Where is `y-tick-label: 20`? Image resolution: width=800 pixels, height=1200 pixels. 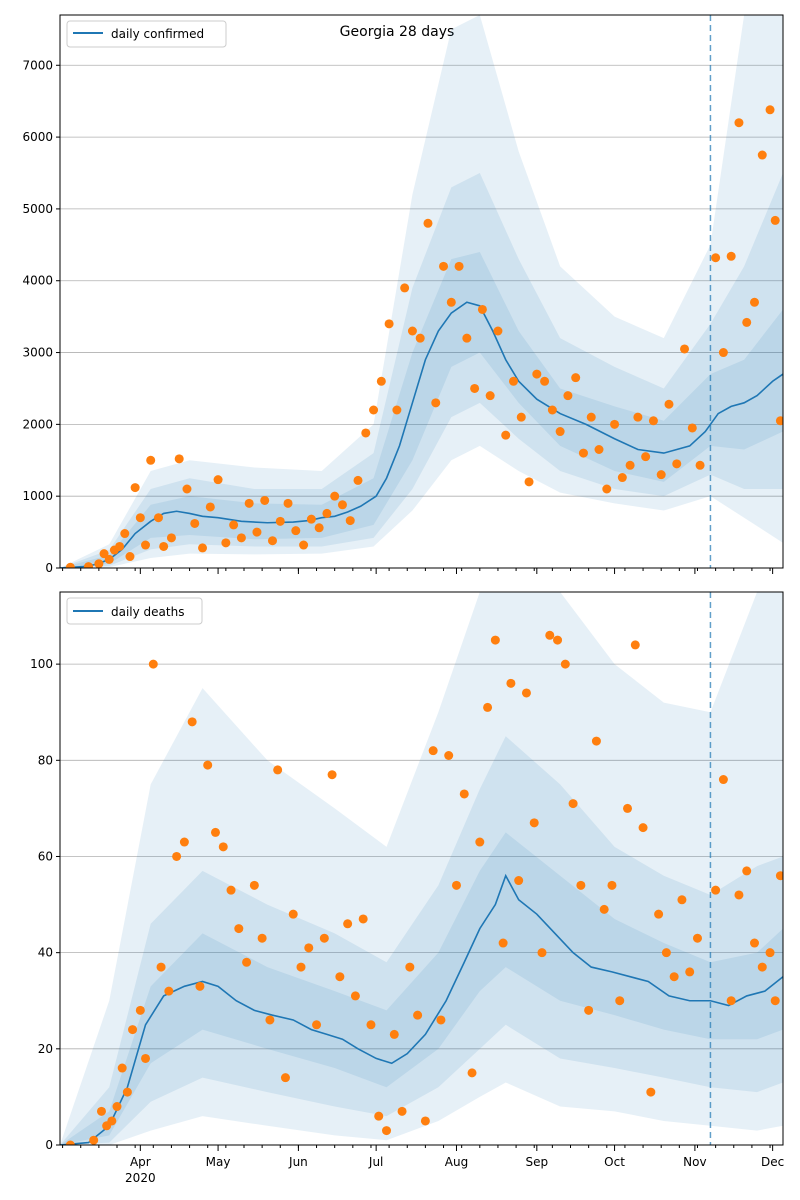 y-tick-label: 20 is located at coordinates (45, 1049).